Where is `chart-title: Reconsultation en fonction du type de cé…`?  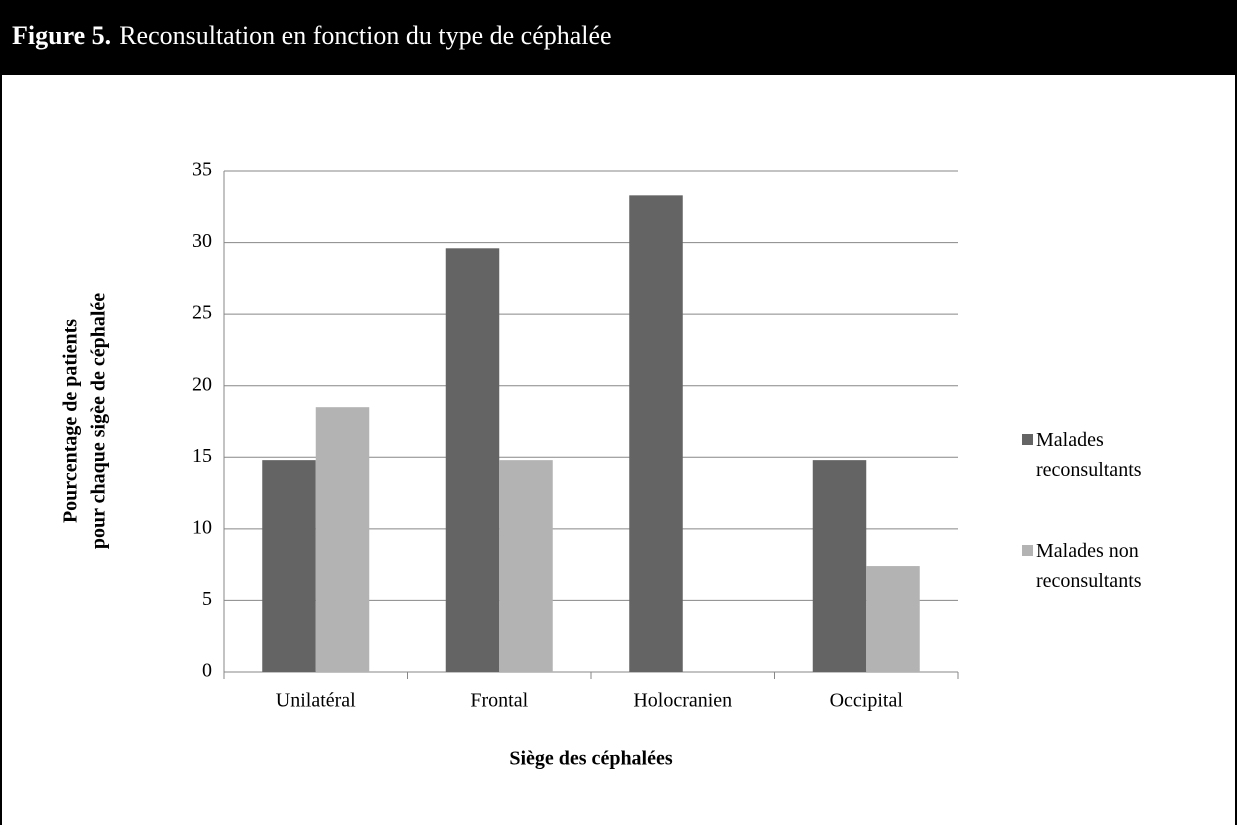
chart-title: Reconsultation en fonction du type de cé… is located at coordinates (365, 35).